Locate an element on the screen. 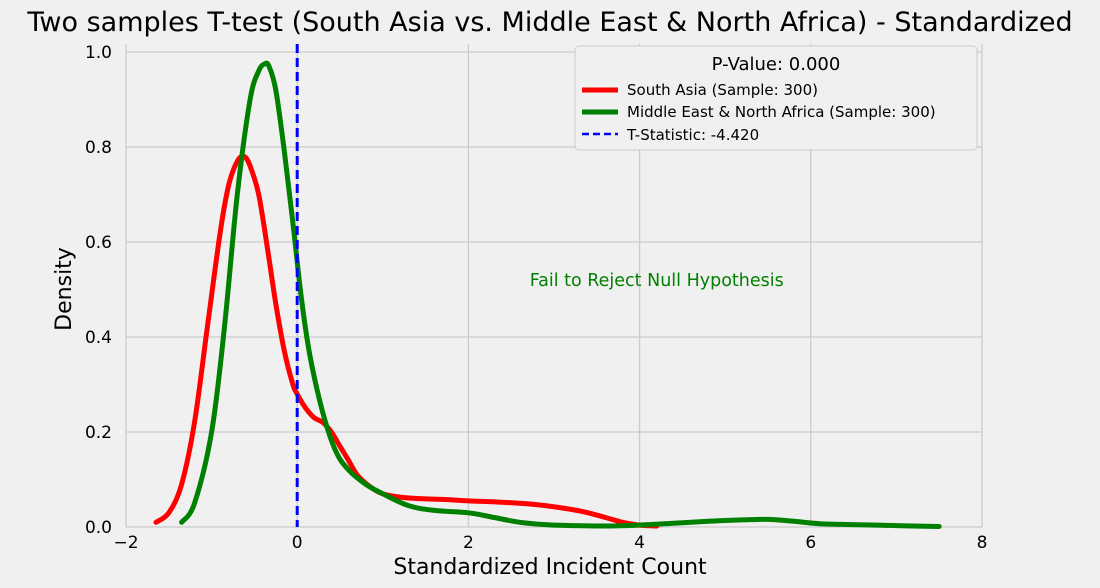 The width and height of the screenshot is (1100, 588). y-tick-label: 0.0 is located at coordinates (98, 528).